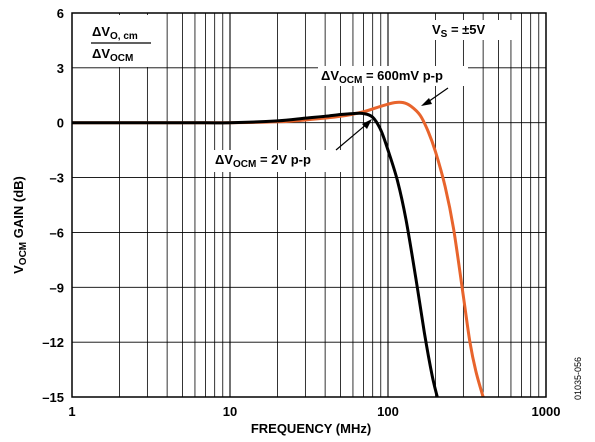  Describe the element at coordinates (57, 287) in the screenshot. I see `y-tick-label: –9` at that location.